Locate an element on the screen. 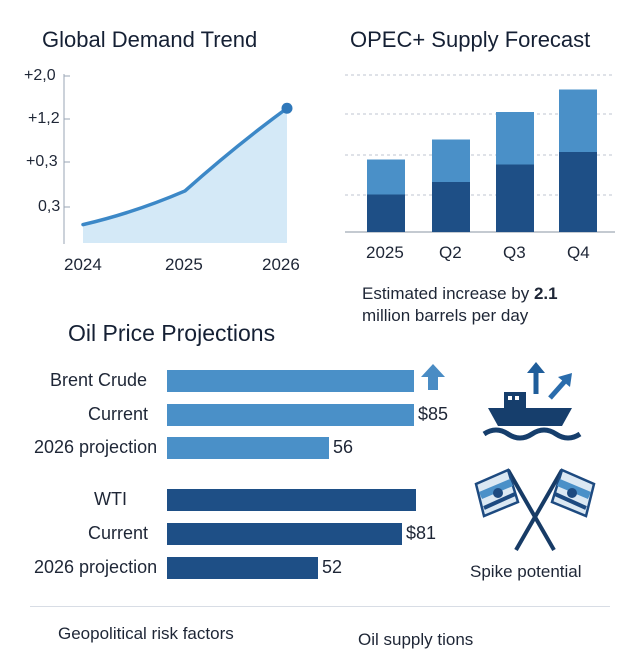 The height and width of the screenshot is (650, 640). demand-area-fill is located at coordinates (185, 175).